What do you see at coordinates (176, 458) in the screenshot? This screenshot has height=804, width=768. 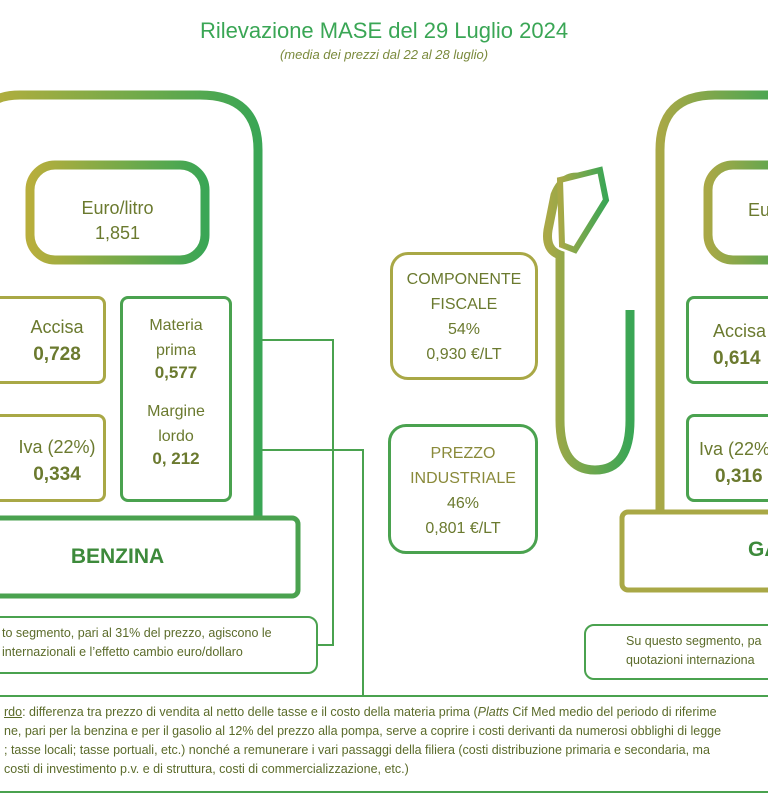 I see `benzina-margine-value: 0, 212` at bounding box center [176, 458].